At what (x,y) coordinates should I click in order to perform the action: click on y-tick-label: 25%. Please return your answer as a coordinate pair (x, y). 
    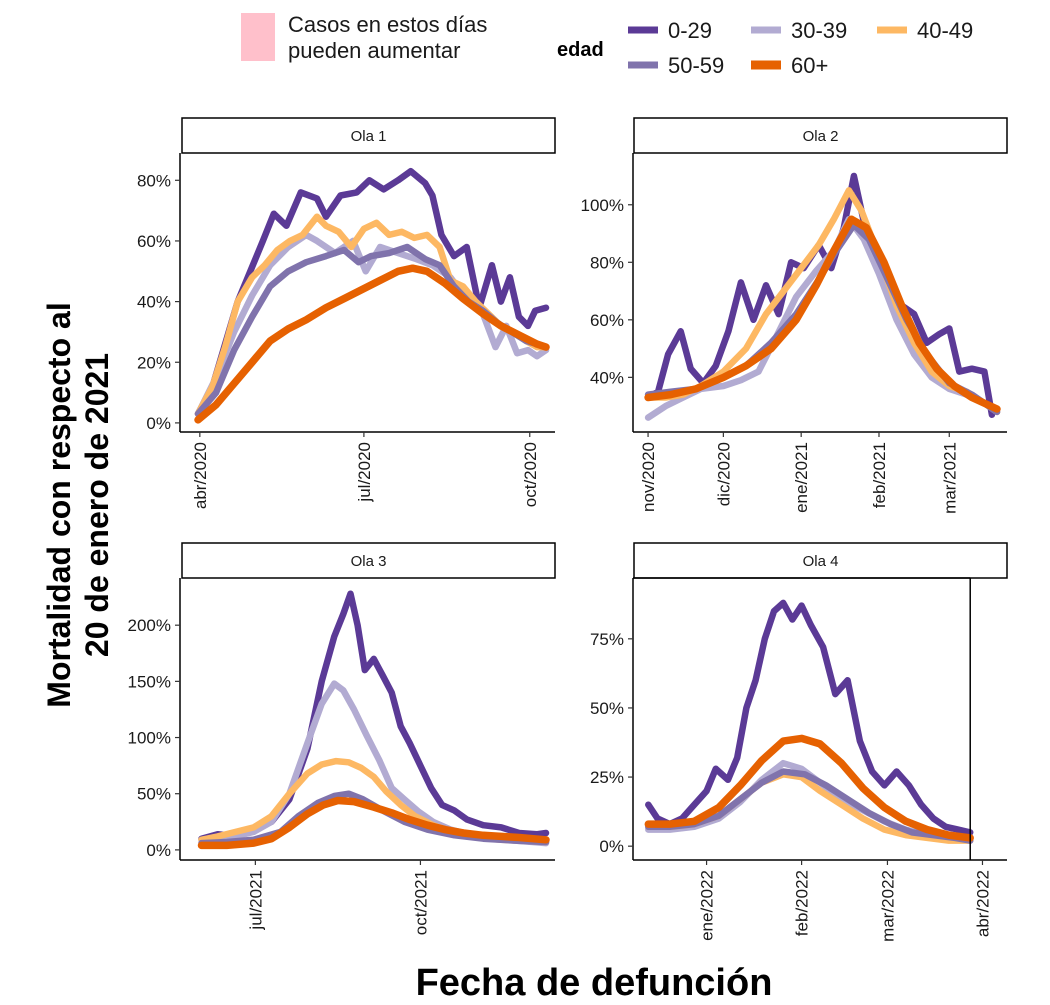
    Looking at the image, I should click on (607, 777).